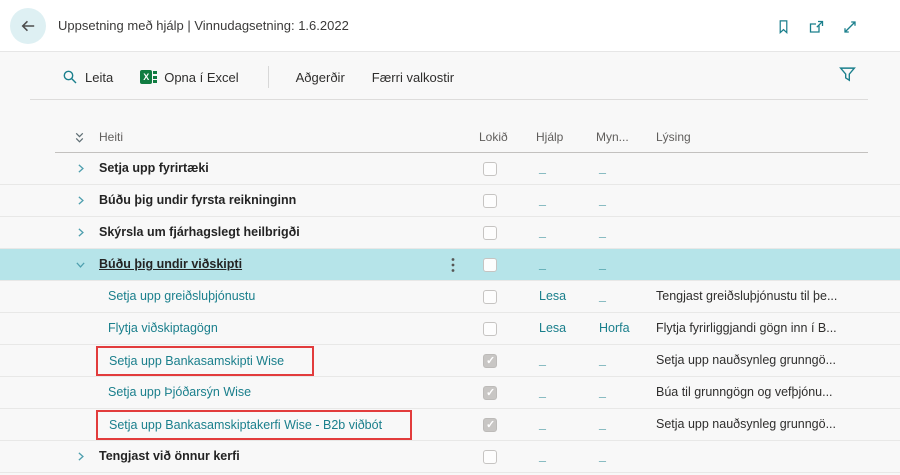  What do you see at coordinates (205, 361) in the screenshot?
I see `task-link: Setja upp Bankasamskipti Wise` at bounding box center [205, 361].